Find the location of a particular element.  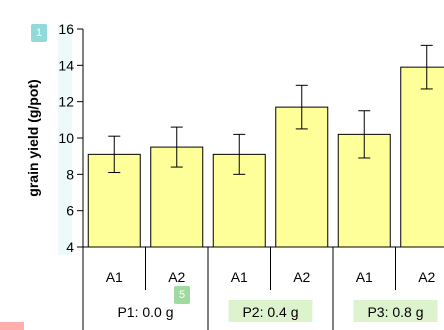

y-axis-title: grain yield (g/pot) is located at coordinates (33, 137).